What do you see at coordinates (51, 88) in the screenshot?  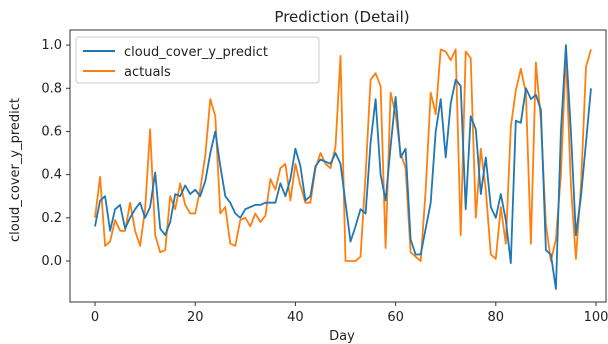 I see `y-tick-label: 0.8` at bounding box center [51, 88].